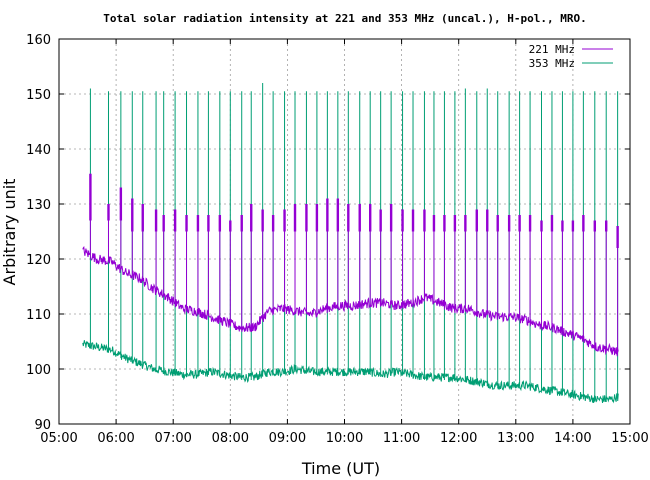 The image size is (650, 480). I want to click on y-tick-label: 150, so click(38, 95).